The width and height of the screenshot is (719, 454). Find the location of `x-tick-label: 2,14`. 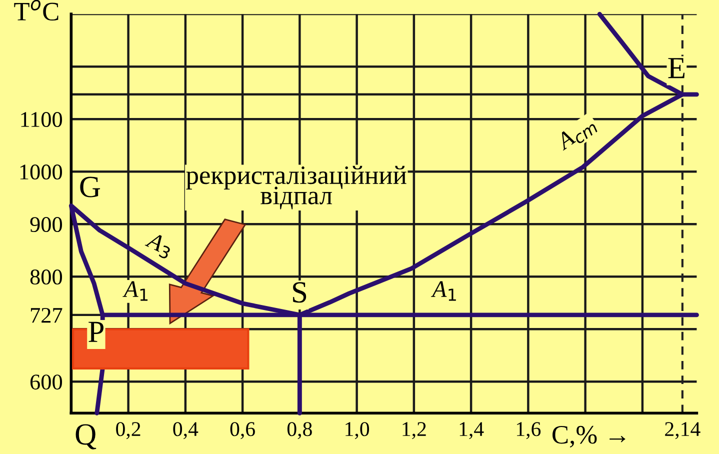

x-tick-label: 2,14 is located at coordinates (682, 431).